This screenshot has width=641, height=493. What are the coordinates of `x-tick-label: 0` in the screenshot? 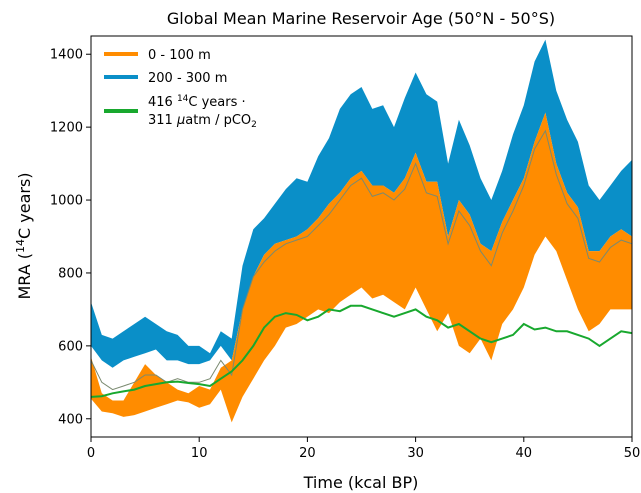 It's located at (91, 453).